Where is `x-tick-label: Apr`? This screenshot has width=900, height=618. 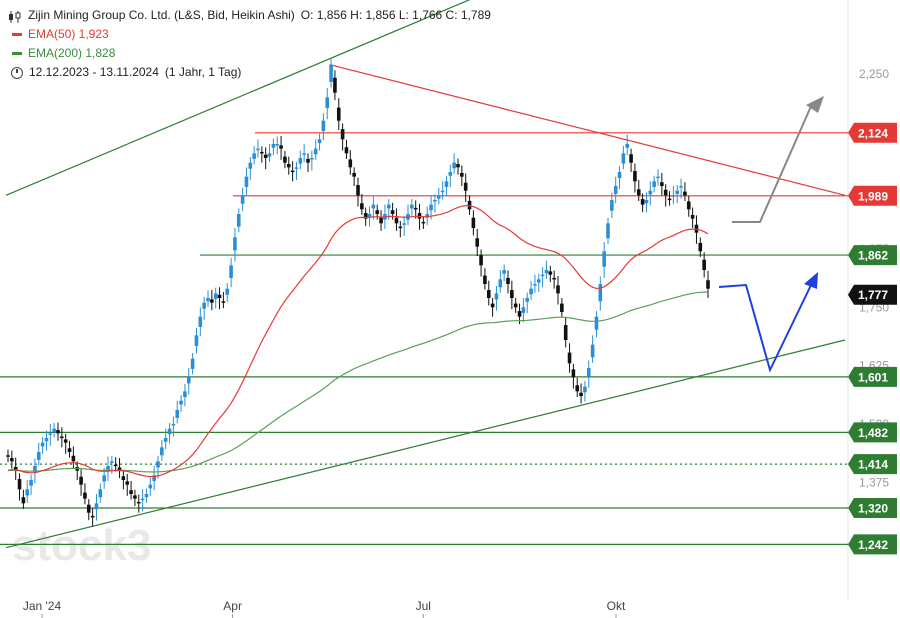
x-tick-label: Apr is located at coordinates (232, 606).